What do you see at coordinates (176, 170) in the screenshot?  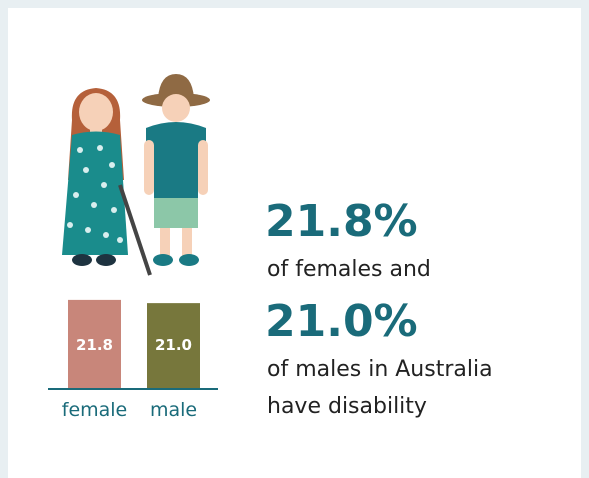 I see `man-illustration` at bounding box center [176, 170].